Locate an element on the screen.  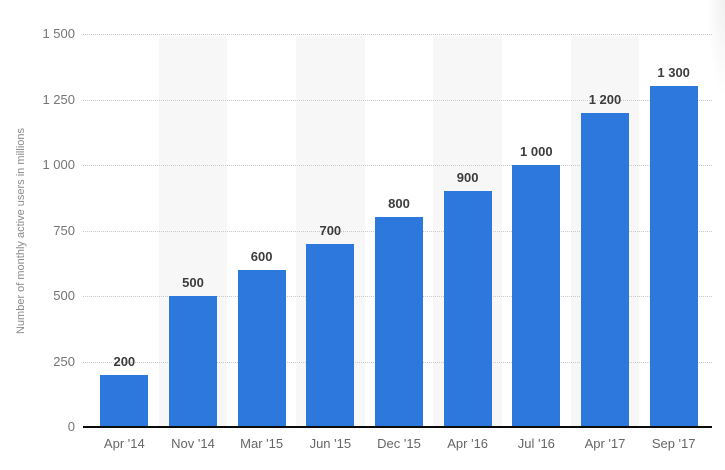
x-tick-label: Apr '16 is located at coordinates (468, 443).